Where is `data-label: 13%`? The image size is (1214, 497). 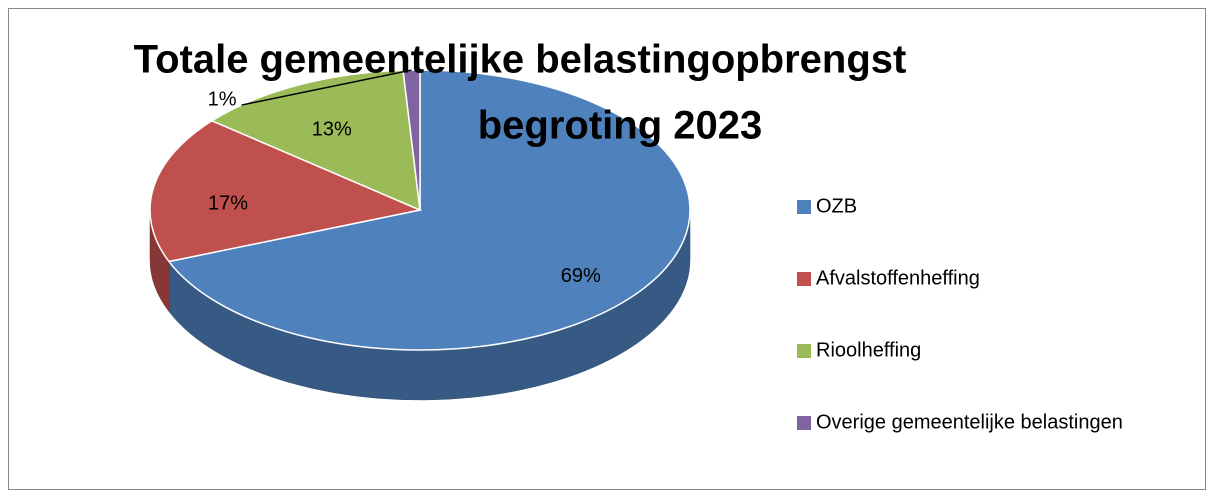
data-label: 13% is located at coordinates (332, 129).